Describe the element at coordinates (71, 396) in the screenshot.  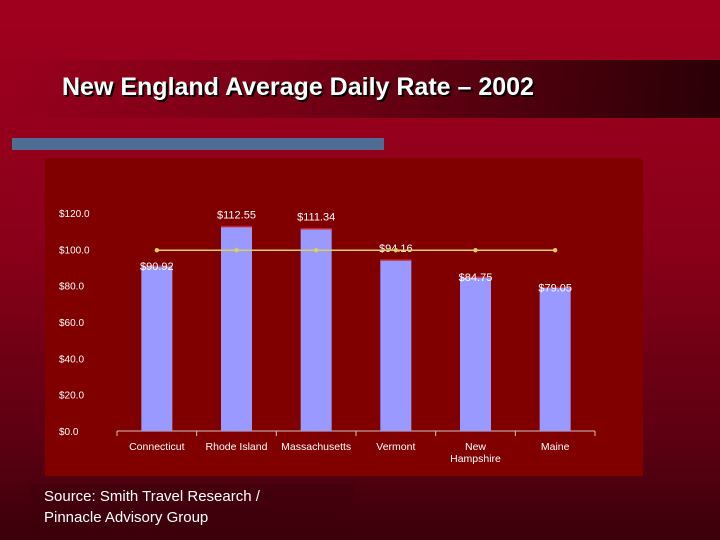
I see `y-tick-label: $20.0` at that location.